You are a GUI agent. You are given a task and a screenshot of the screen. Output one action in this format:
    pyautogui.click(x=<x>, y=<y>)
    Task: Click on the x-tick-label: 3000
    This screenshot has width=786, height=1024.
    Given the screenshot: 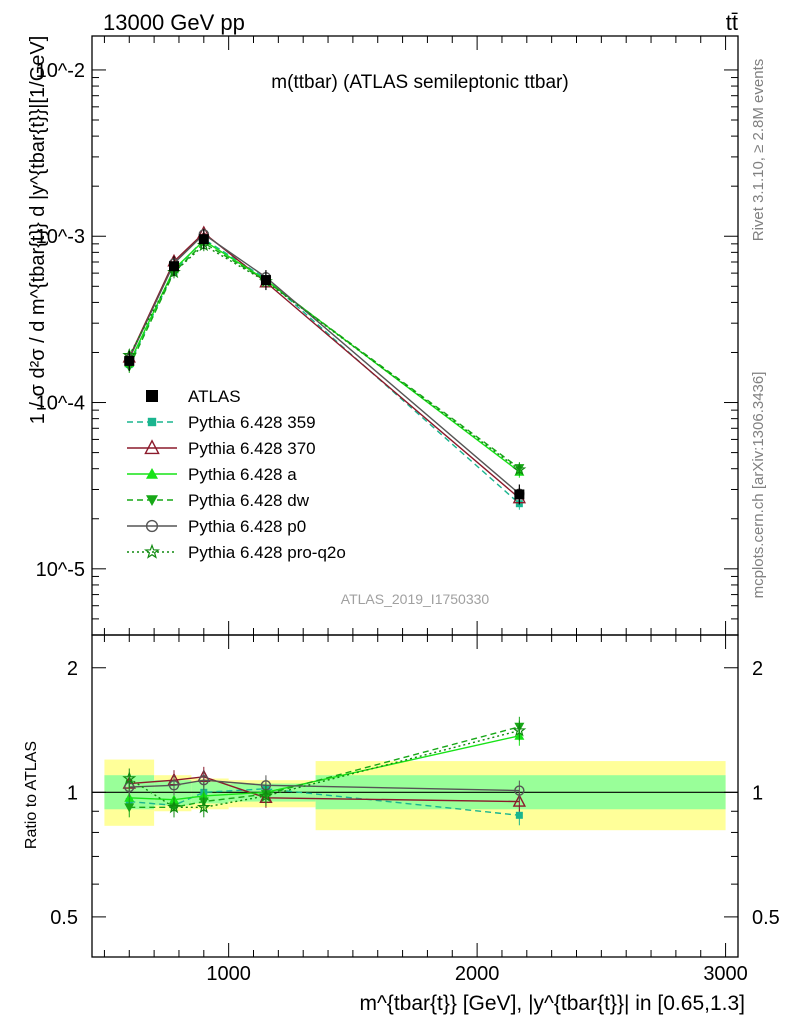 What is the action you would take?
    pyautogui.click(x=725, y=974)
    